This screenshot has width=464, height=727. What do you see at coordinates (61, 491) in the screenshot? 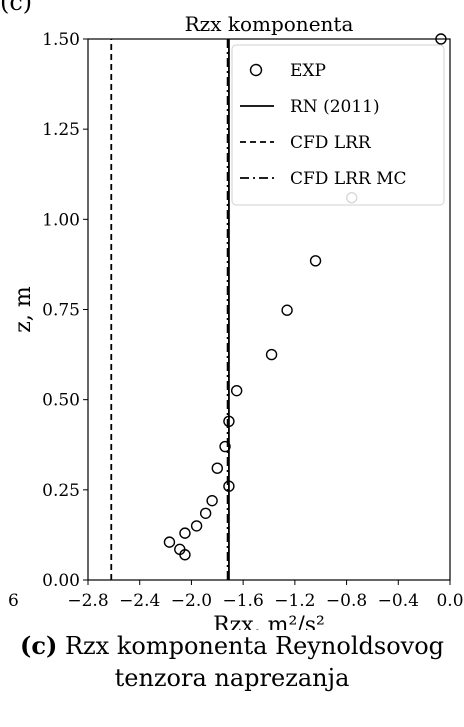
I see `y-tick-label: 0.25` at bounding box center [61, 491].